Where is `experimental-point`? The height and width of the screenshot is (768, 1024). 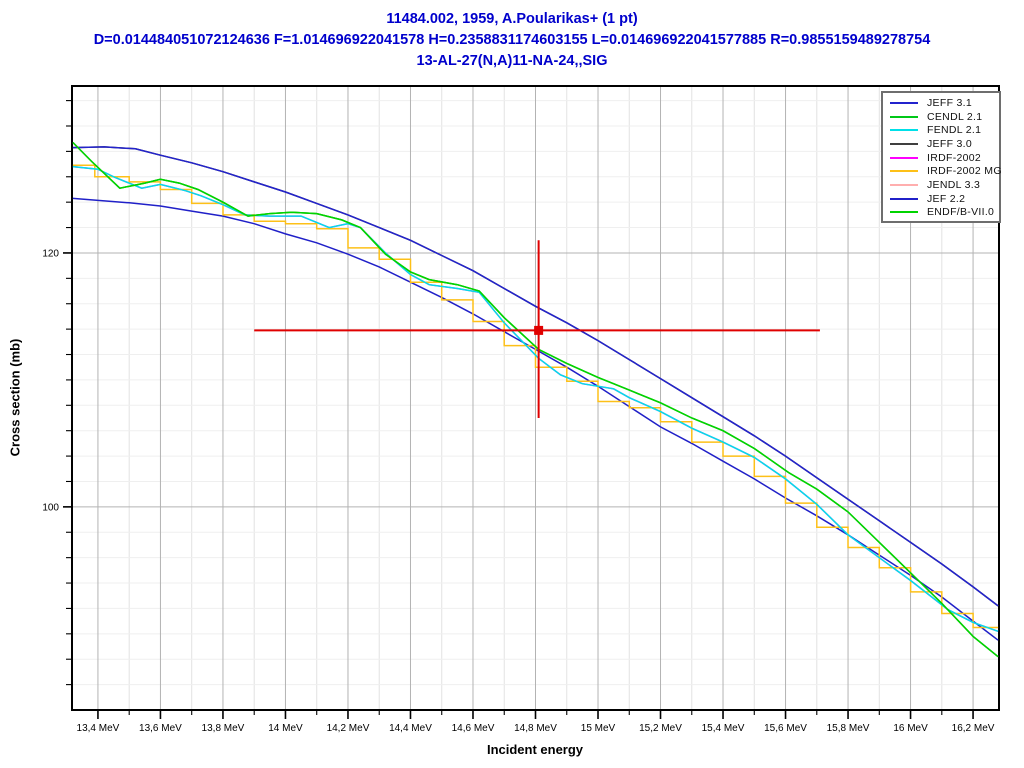 experimental-point is located at coordinates (537, 329).